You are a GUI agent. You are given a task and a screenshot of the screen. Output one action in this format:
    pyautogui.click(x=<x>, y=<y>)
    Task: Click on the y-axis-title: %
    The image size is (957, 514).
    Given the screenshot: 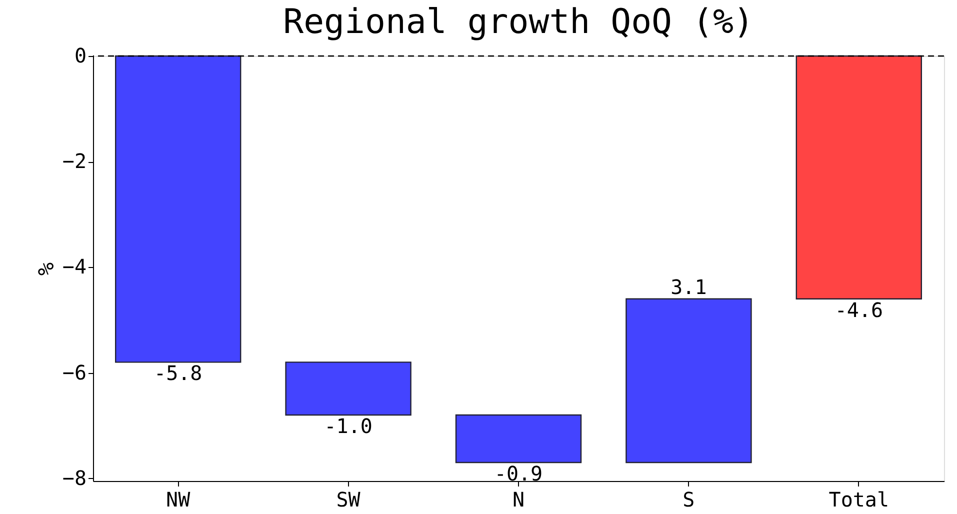 What is the action you would take?
    pyautogui.click(x=47, y=269)
    